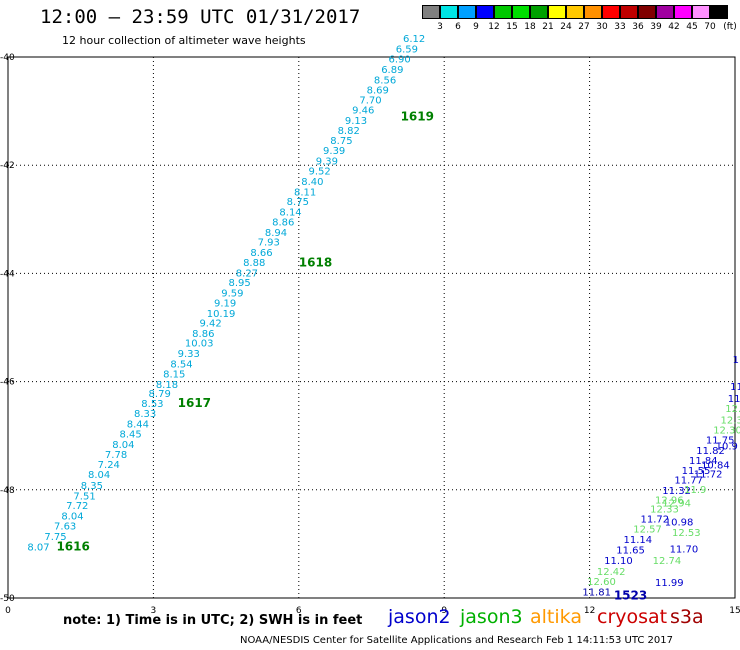 This screenshot has height=650, width=740. Describe the element at coordinates (7, 491) in the screenshot. I see `y-tick-label: -48` at that location.